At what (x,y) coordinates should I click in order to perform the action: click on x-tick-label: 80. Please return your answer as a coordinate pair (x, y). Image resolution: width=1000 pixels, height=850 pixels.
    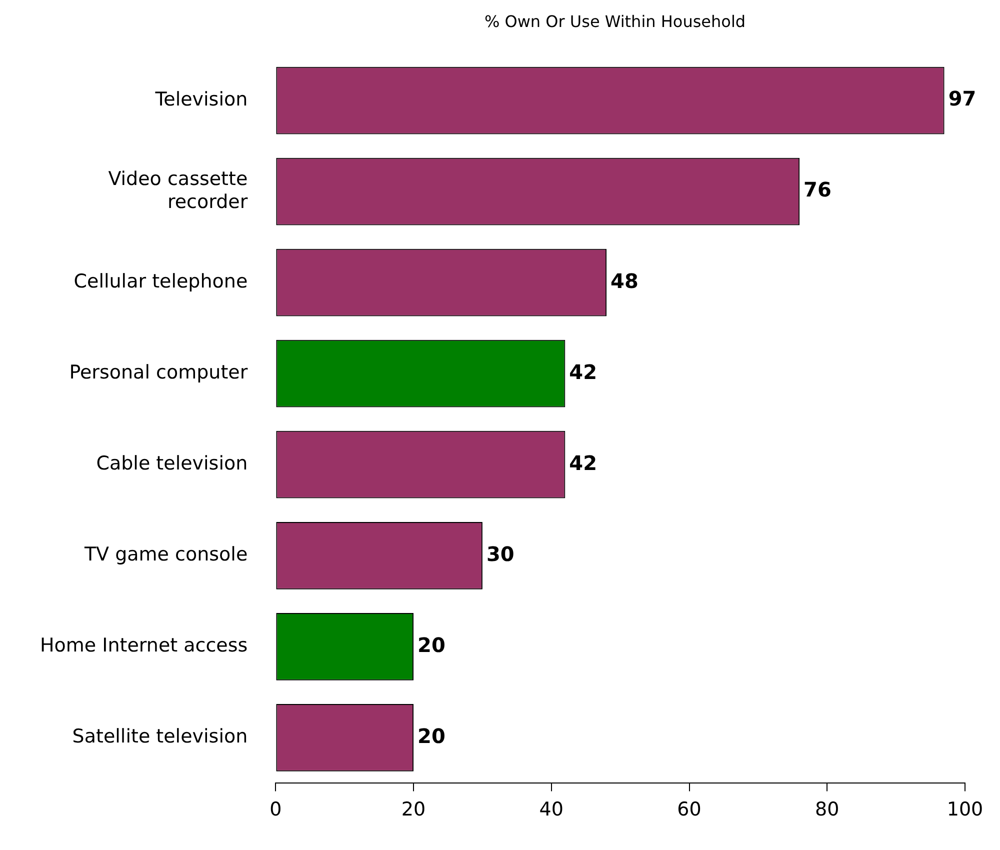
    Looking at the image, I should click on (827, 809).